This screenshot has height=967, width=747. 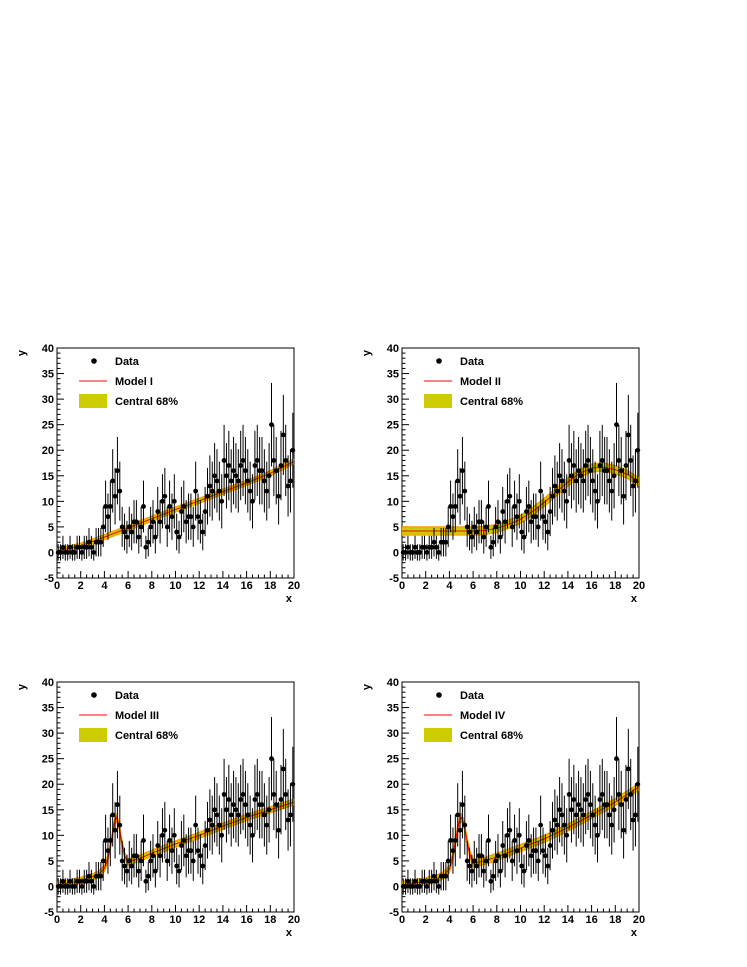 What do you see at coordinates (246, 920) in the screenshot?
I see `x-tick-label: 16` at bounding box center [246, 920].